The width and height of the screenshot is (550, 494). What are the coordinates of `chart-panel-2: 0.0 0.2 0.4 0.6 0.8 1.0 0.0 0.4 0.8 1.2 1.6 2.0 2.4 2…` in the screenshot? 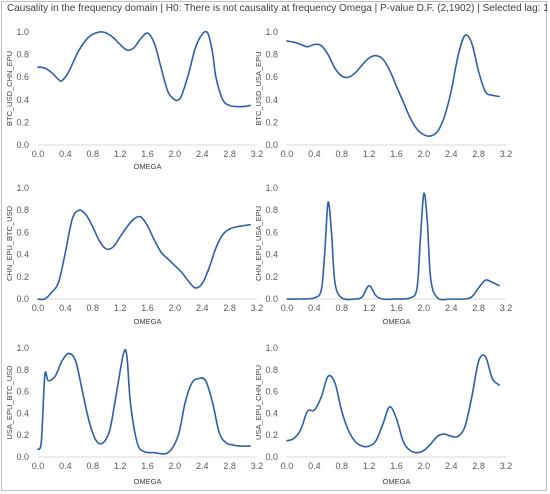 It's located at (383, 93).